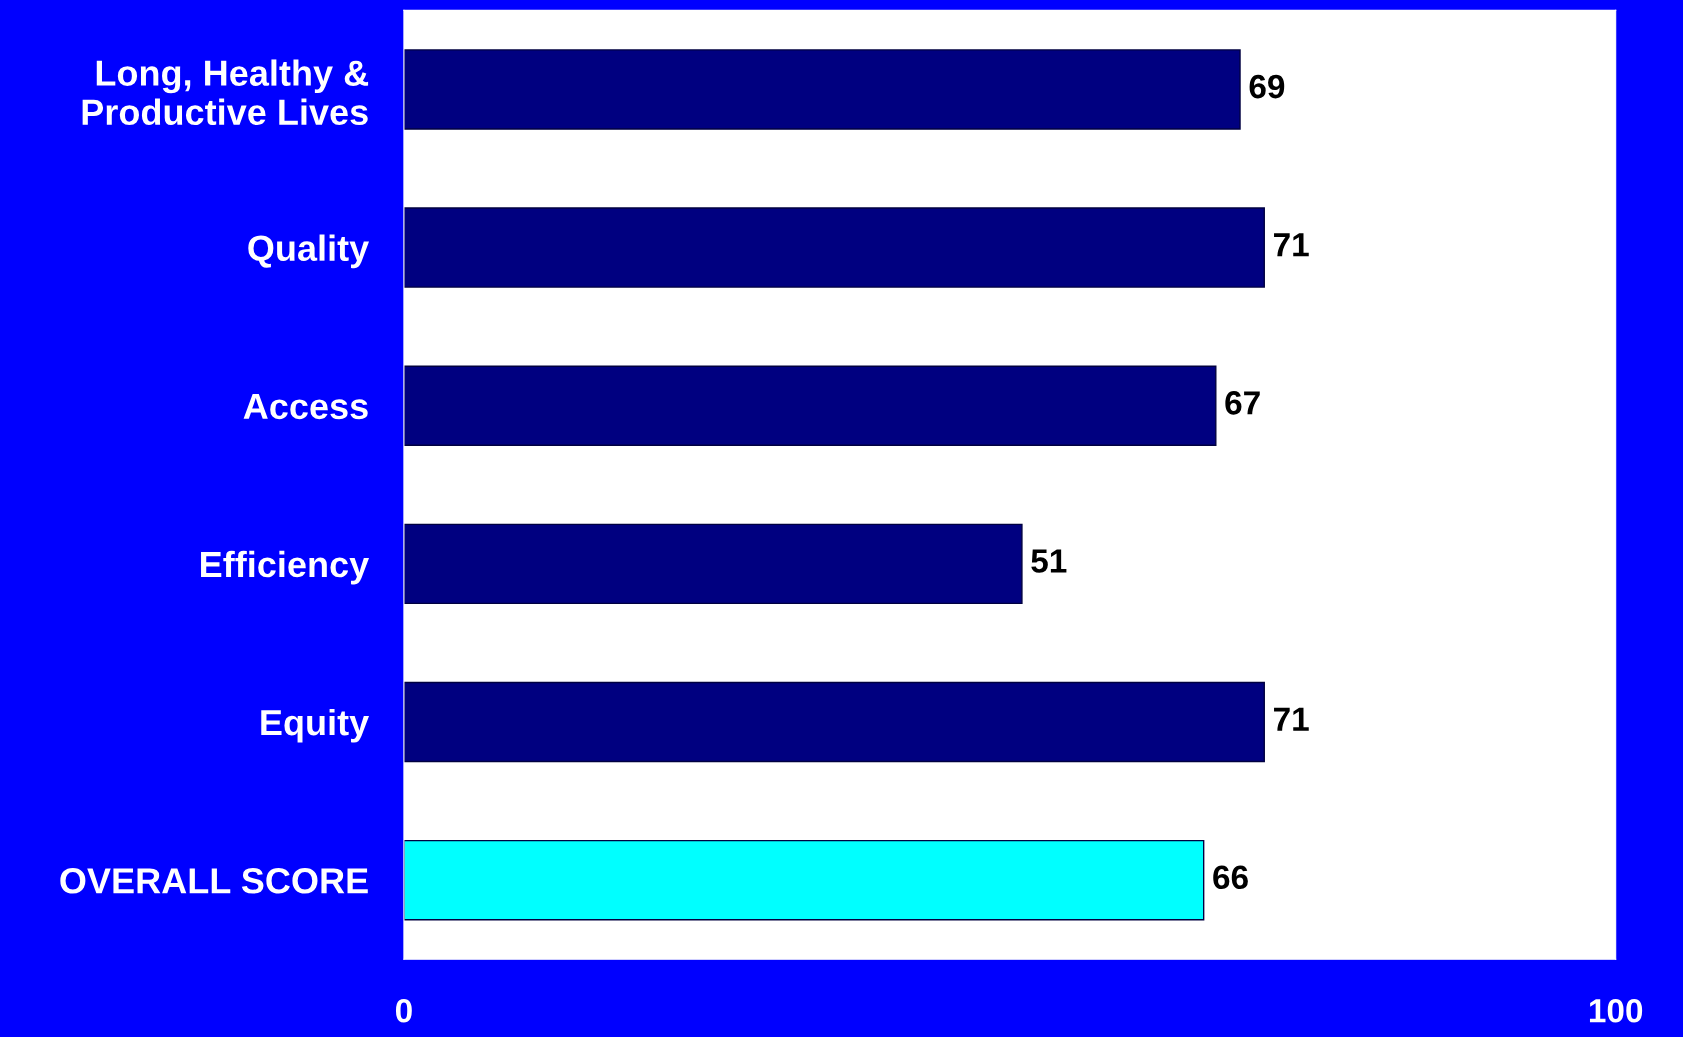 Image resolution: width=1683 pixels, height=1037 pixels. I want to click on data-label: 51, so click(1049, 561).